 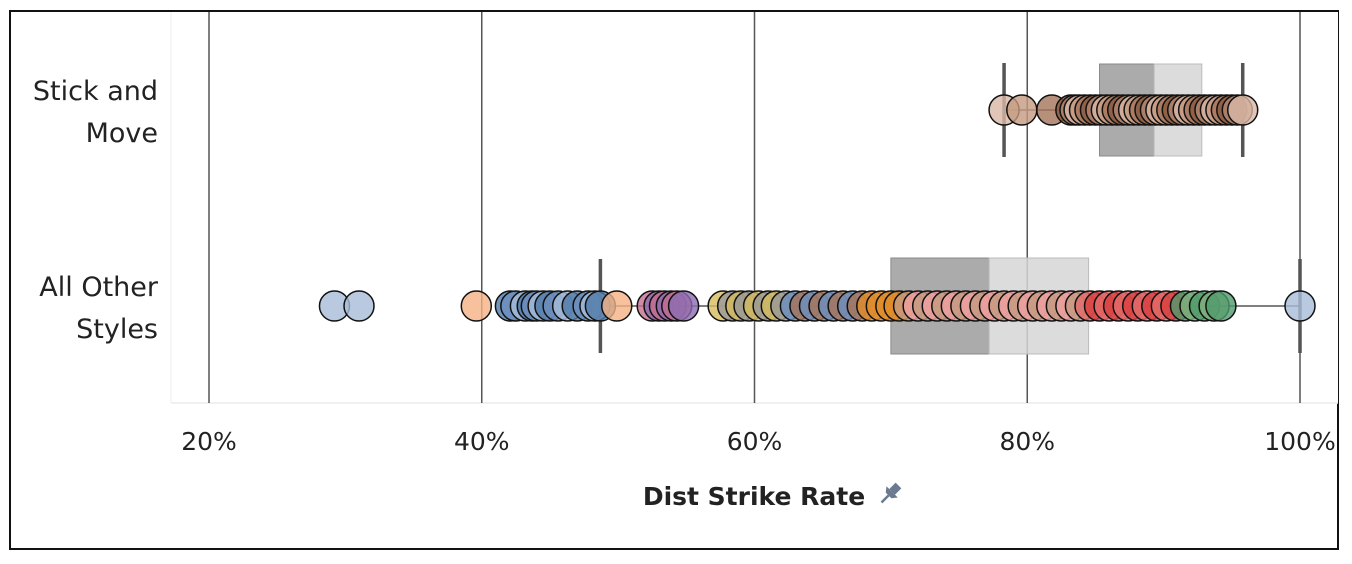 I want to click on category-labels: Stick and Move All Other Styles, so click(x=96, y=210).